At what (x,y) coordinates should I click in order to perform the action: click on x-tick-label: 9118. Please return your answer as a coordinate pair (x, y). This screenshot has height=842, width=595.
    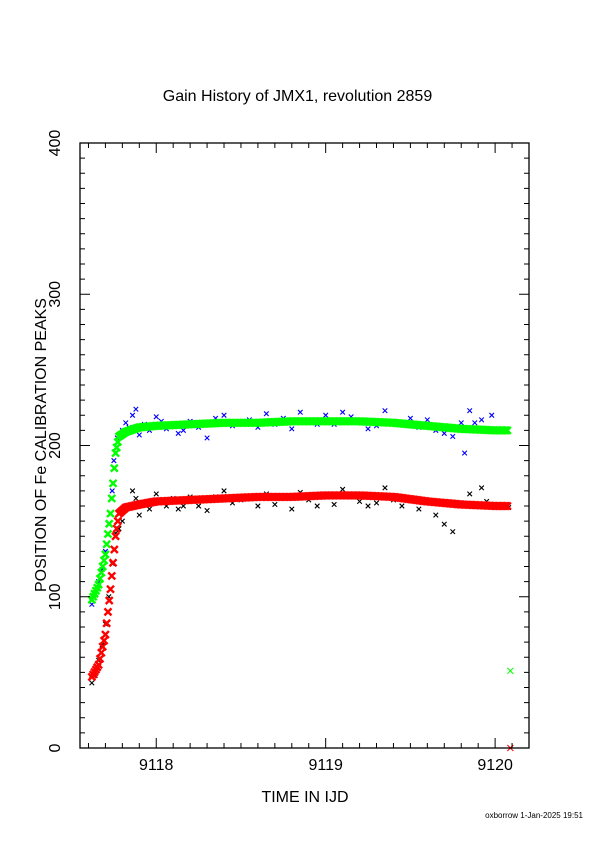
    Looking at the image, I should click on (156, 765).